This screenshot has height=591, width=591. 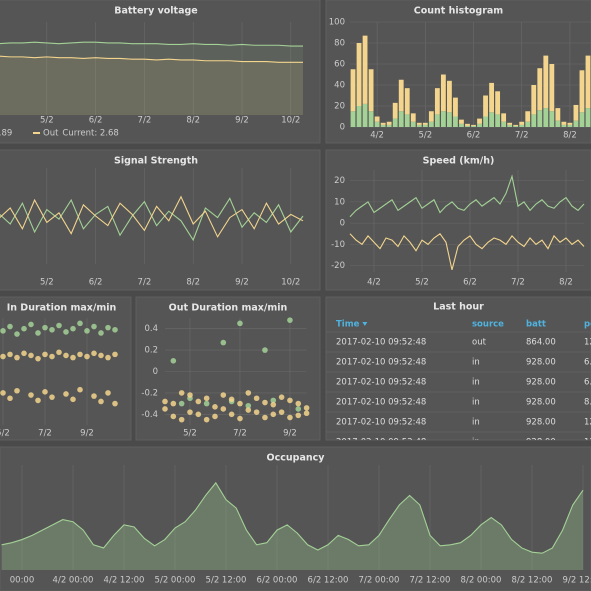 I want to click on x-tick-label: 6/2 00:00, so click(x=277, y=581).